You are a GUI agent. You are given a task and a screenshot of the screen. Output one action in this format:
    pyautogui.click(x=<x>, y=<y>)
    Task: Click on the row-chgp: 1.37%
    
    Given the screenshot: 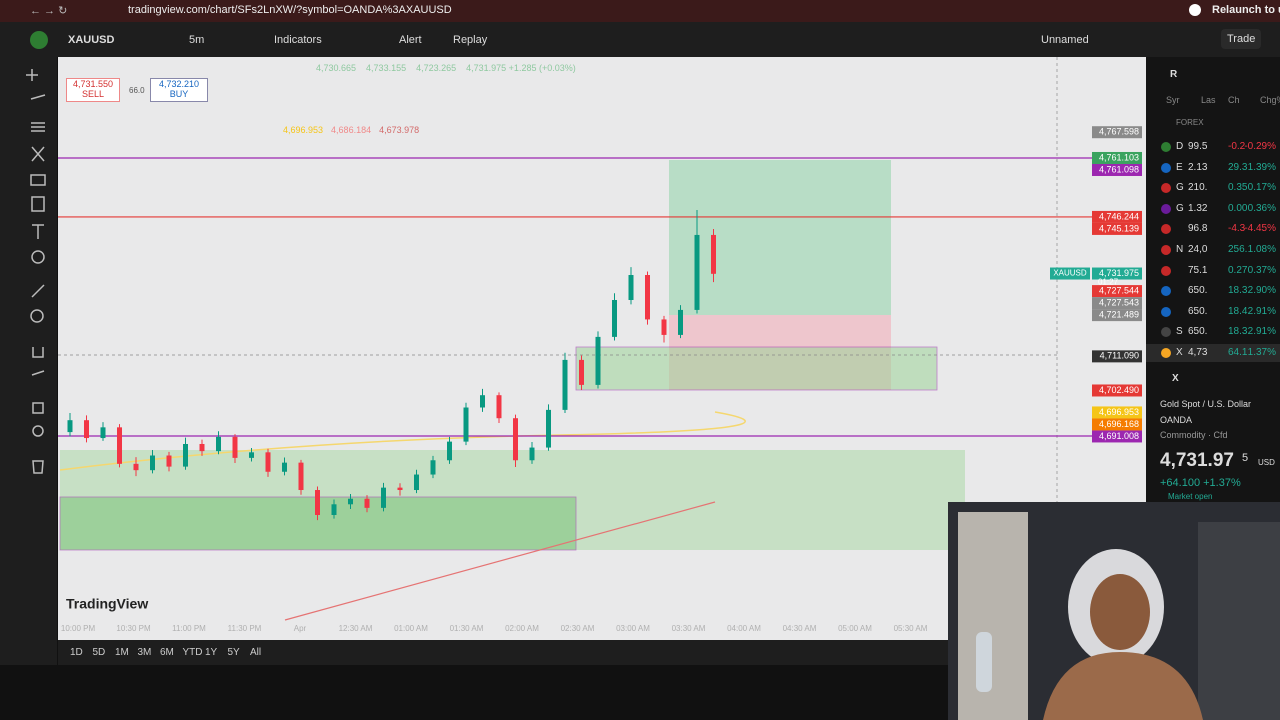 What is the action you would take?
    pyautogui.click(x=1261, y=352)
    